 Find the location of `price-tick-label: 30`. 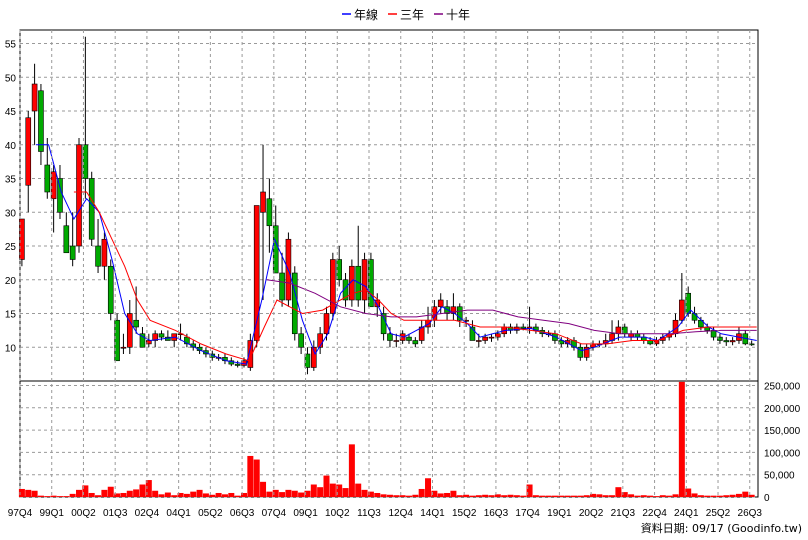

price-tick-label: 30 is located at coordinates (11, 213).